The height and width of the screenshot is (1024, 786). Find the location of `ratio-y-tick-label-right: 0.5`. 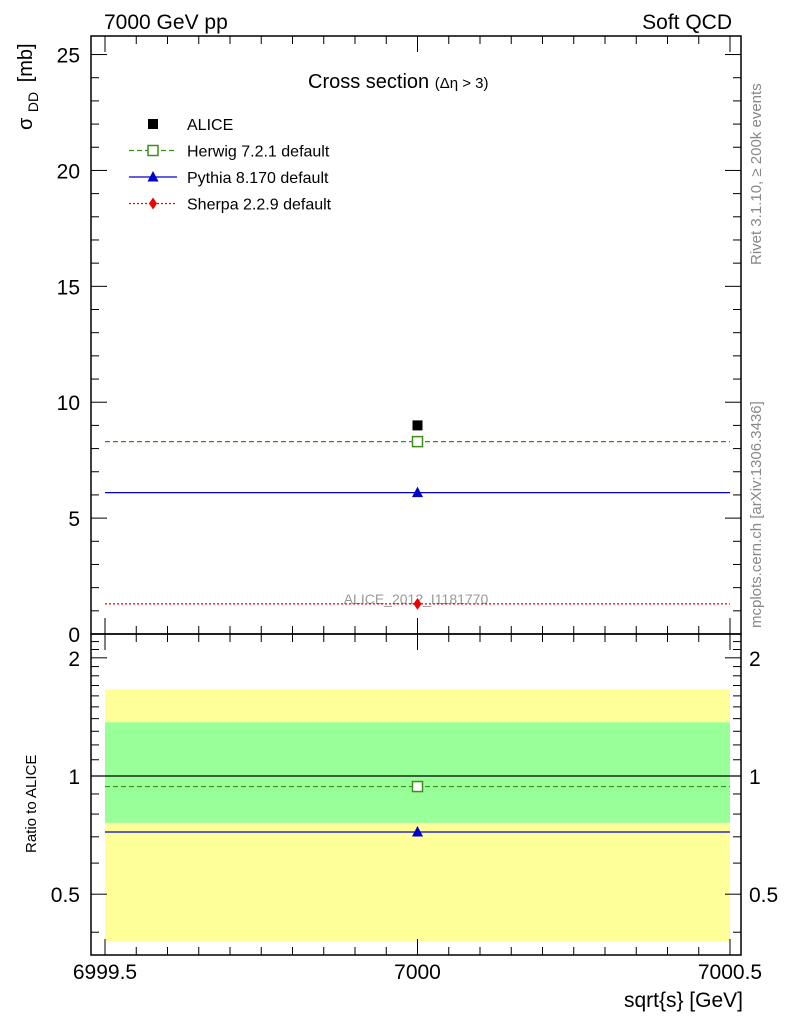

ratio-y-tick-label-right: 0.5 is located at coordinates (763, 895).